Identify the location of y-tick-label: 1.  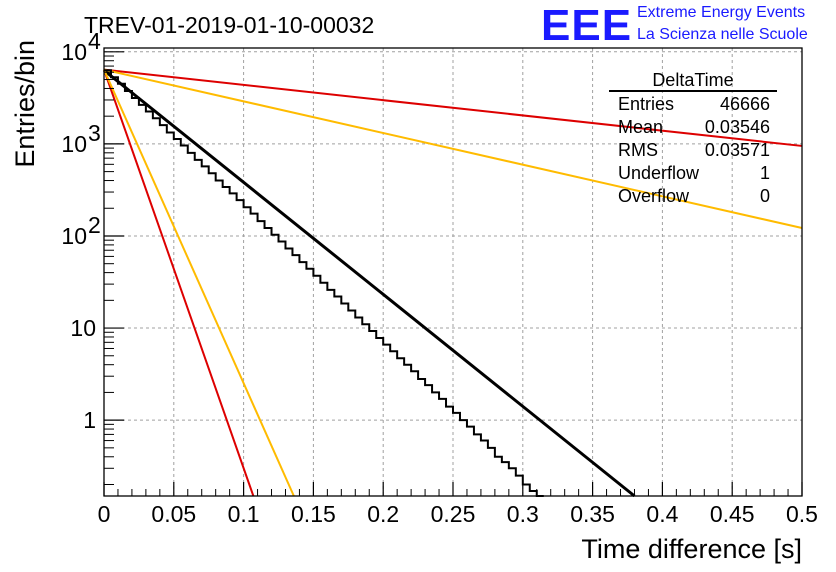
(89, 420).